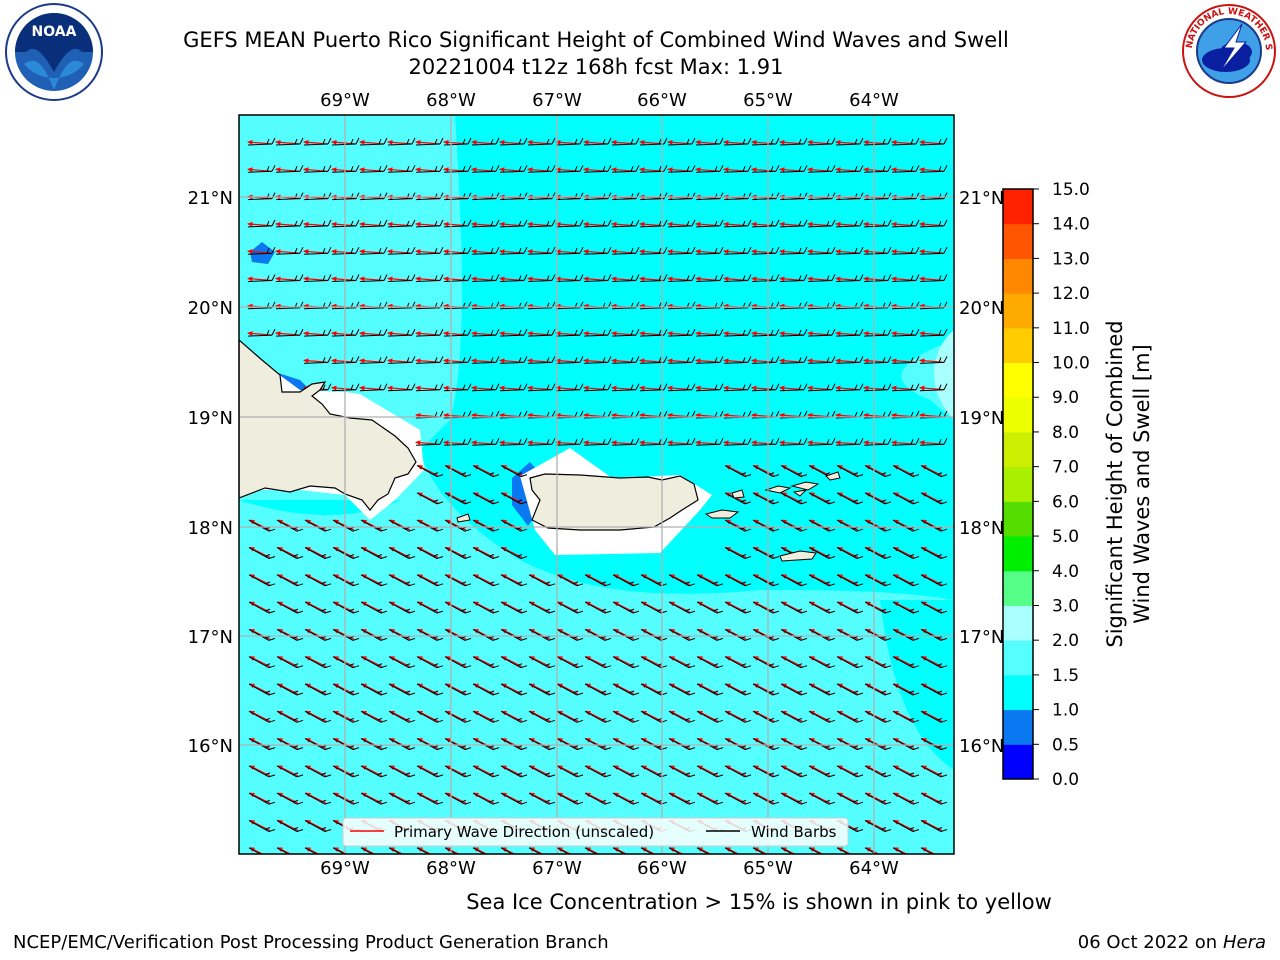 This screenshot has width=1280, height=960. What do you see at coordinates (1071, 294) in the screenshot?
I see `colorbar-tick-label: 12.0` at bounding box center [1071, 294].